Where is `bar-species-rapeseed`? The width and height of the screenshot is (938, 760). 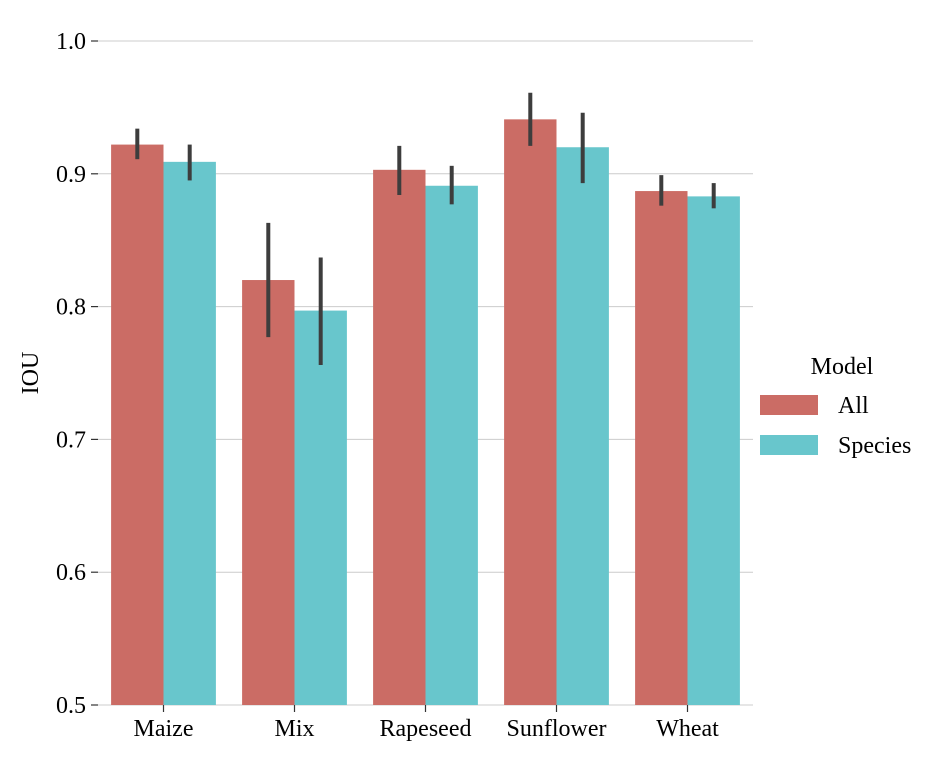
bar-species-rapeseed is located at coordinates (451, 445).